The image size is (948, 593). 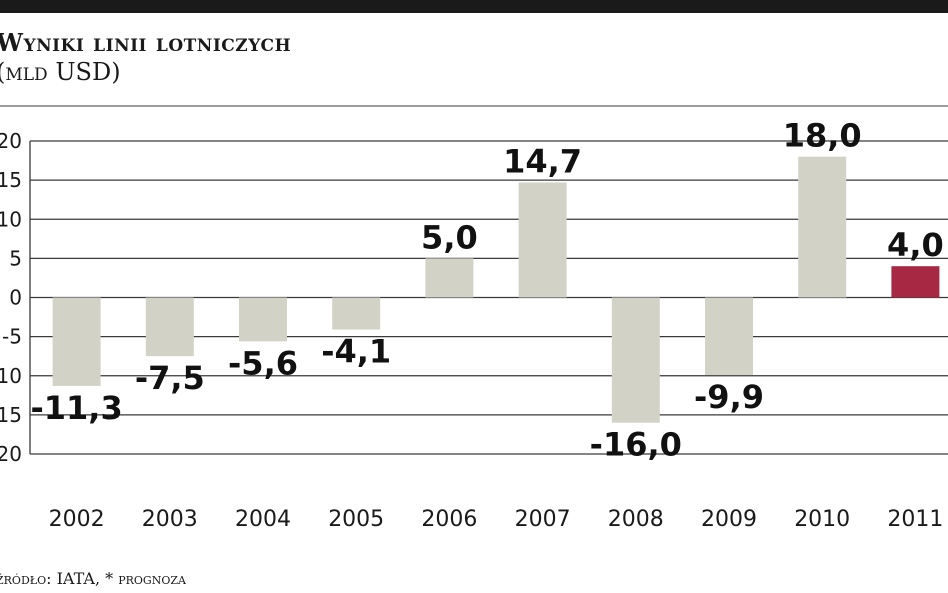 What do you see at coordinates (729, 336) in the screenshot?
I see `bar-2009` at bounding box center [729, 336].